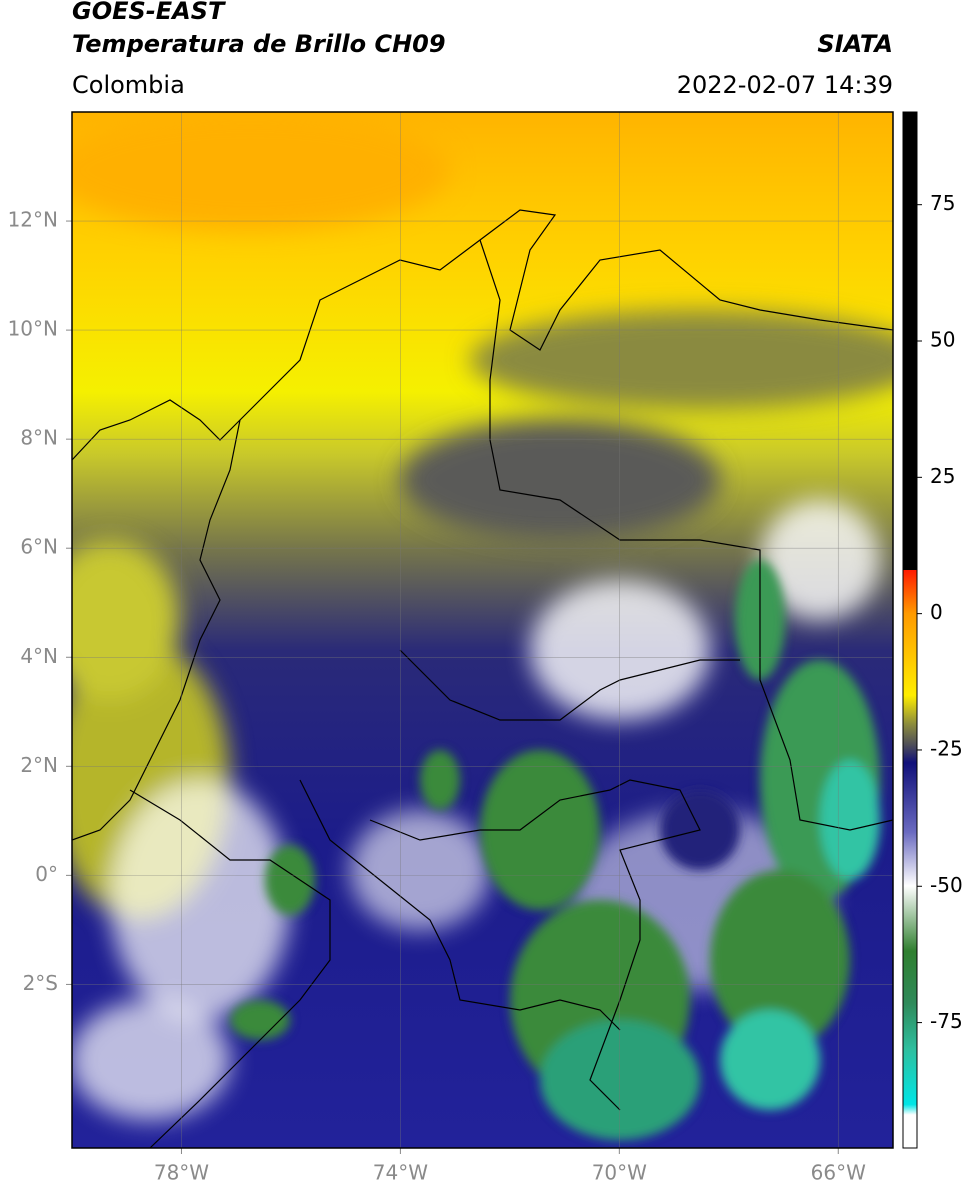 This screenshot has width=966, height=1194. I want to click on lat-tick-label: 8°N, so click(39, 438).